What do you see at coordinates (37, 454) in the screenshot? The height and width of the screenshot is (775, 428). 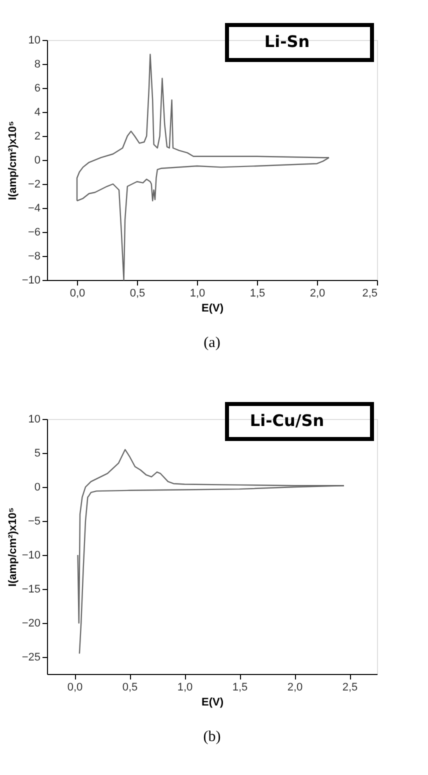 I see `y-tick-label: 5` at bounding box center [37, 454].